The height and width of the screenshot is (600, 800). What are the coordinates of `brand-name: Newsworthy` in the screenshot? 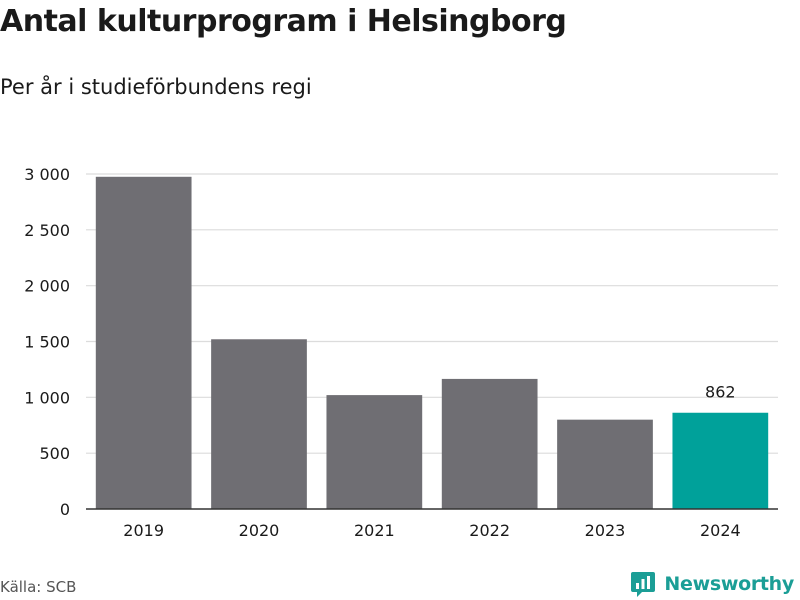 It's located at (729, 584).